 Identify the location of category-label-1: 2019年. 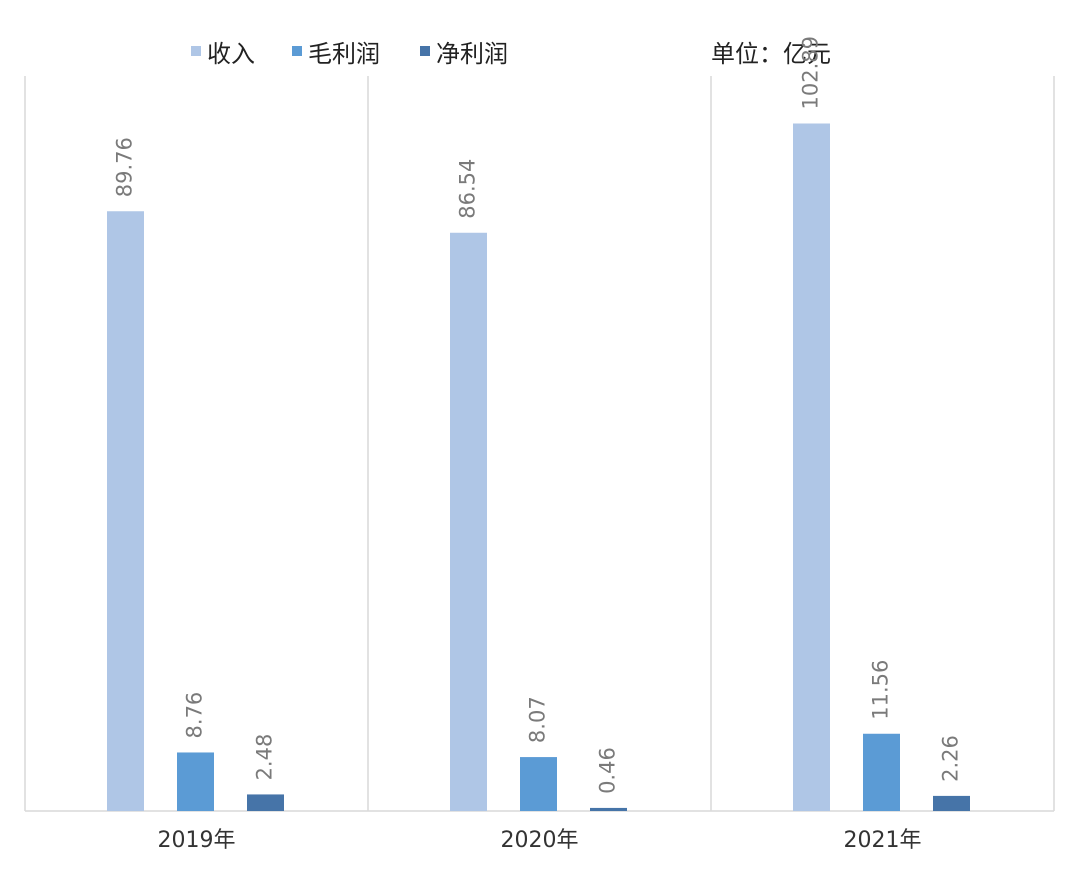
(197, 840).